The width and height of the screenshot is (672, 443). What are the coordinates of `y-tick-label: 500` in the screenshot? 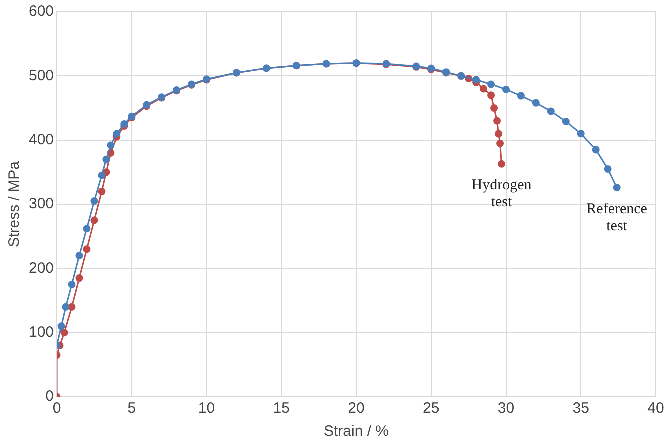 It's located at (41, 75).